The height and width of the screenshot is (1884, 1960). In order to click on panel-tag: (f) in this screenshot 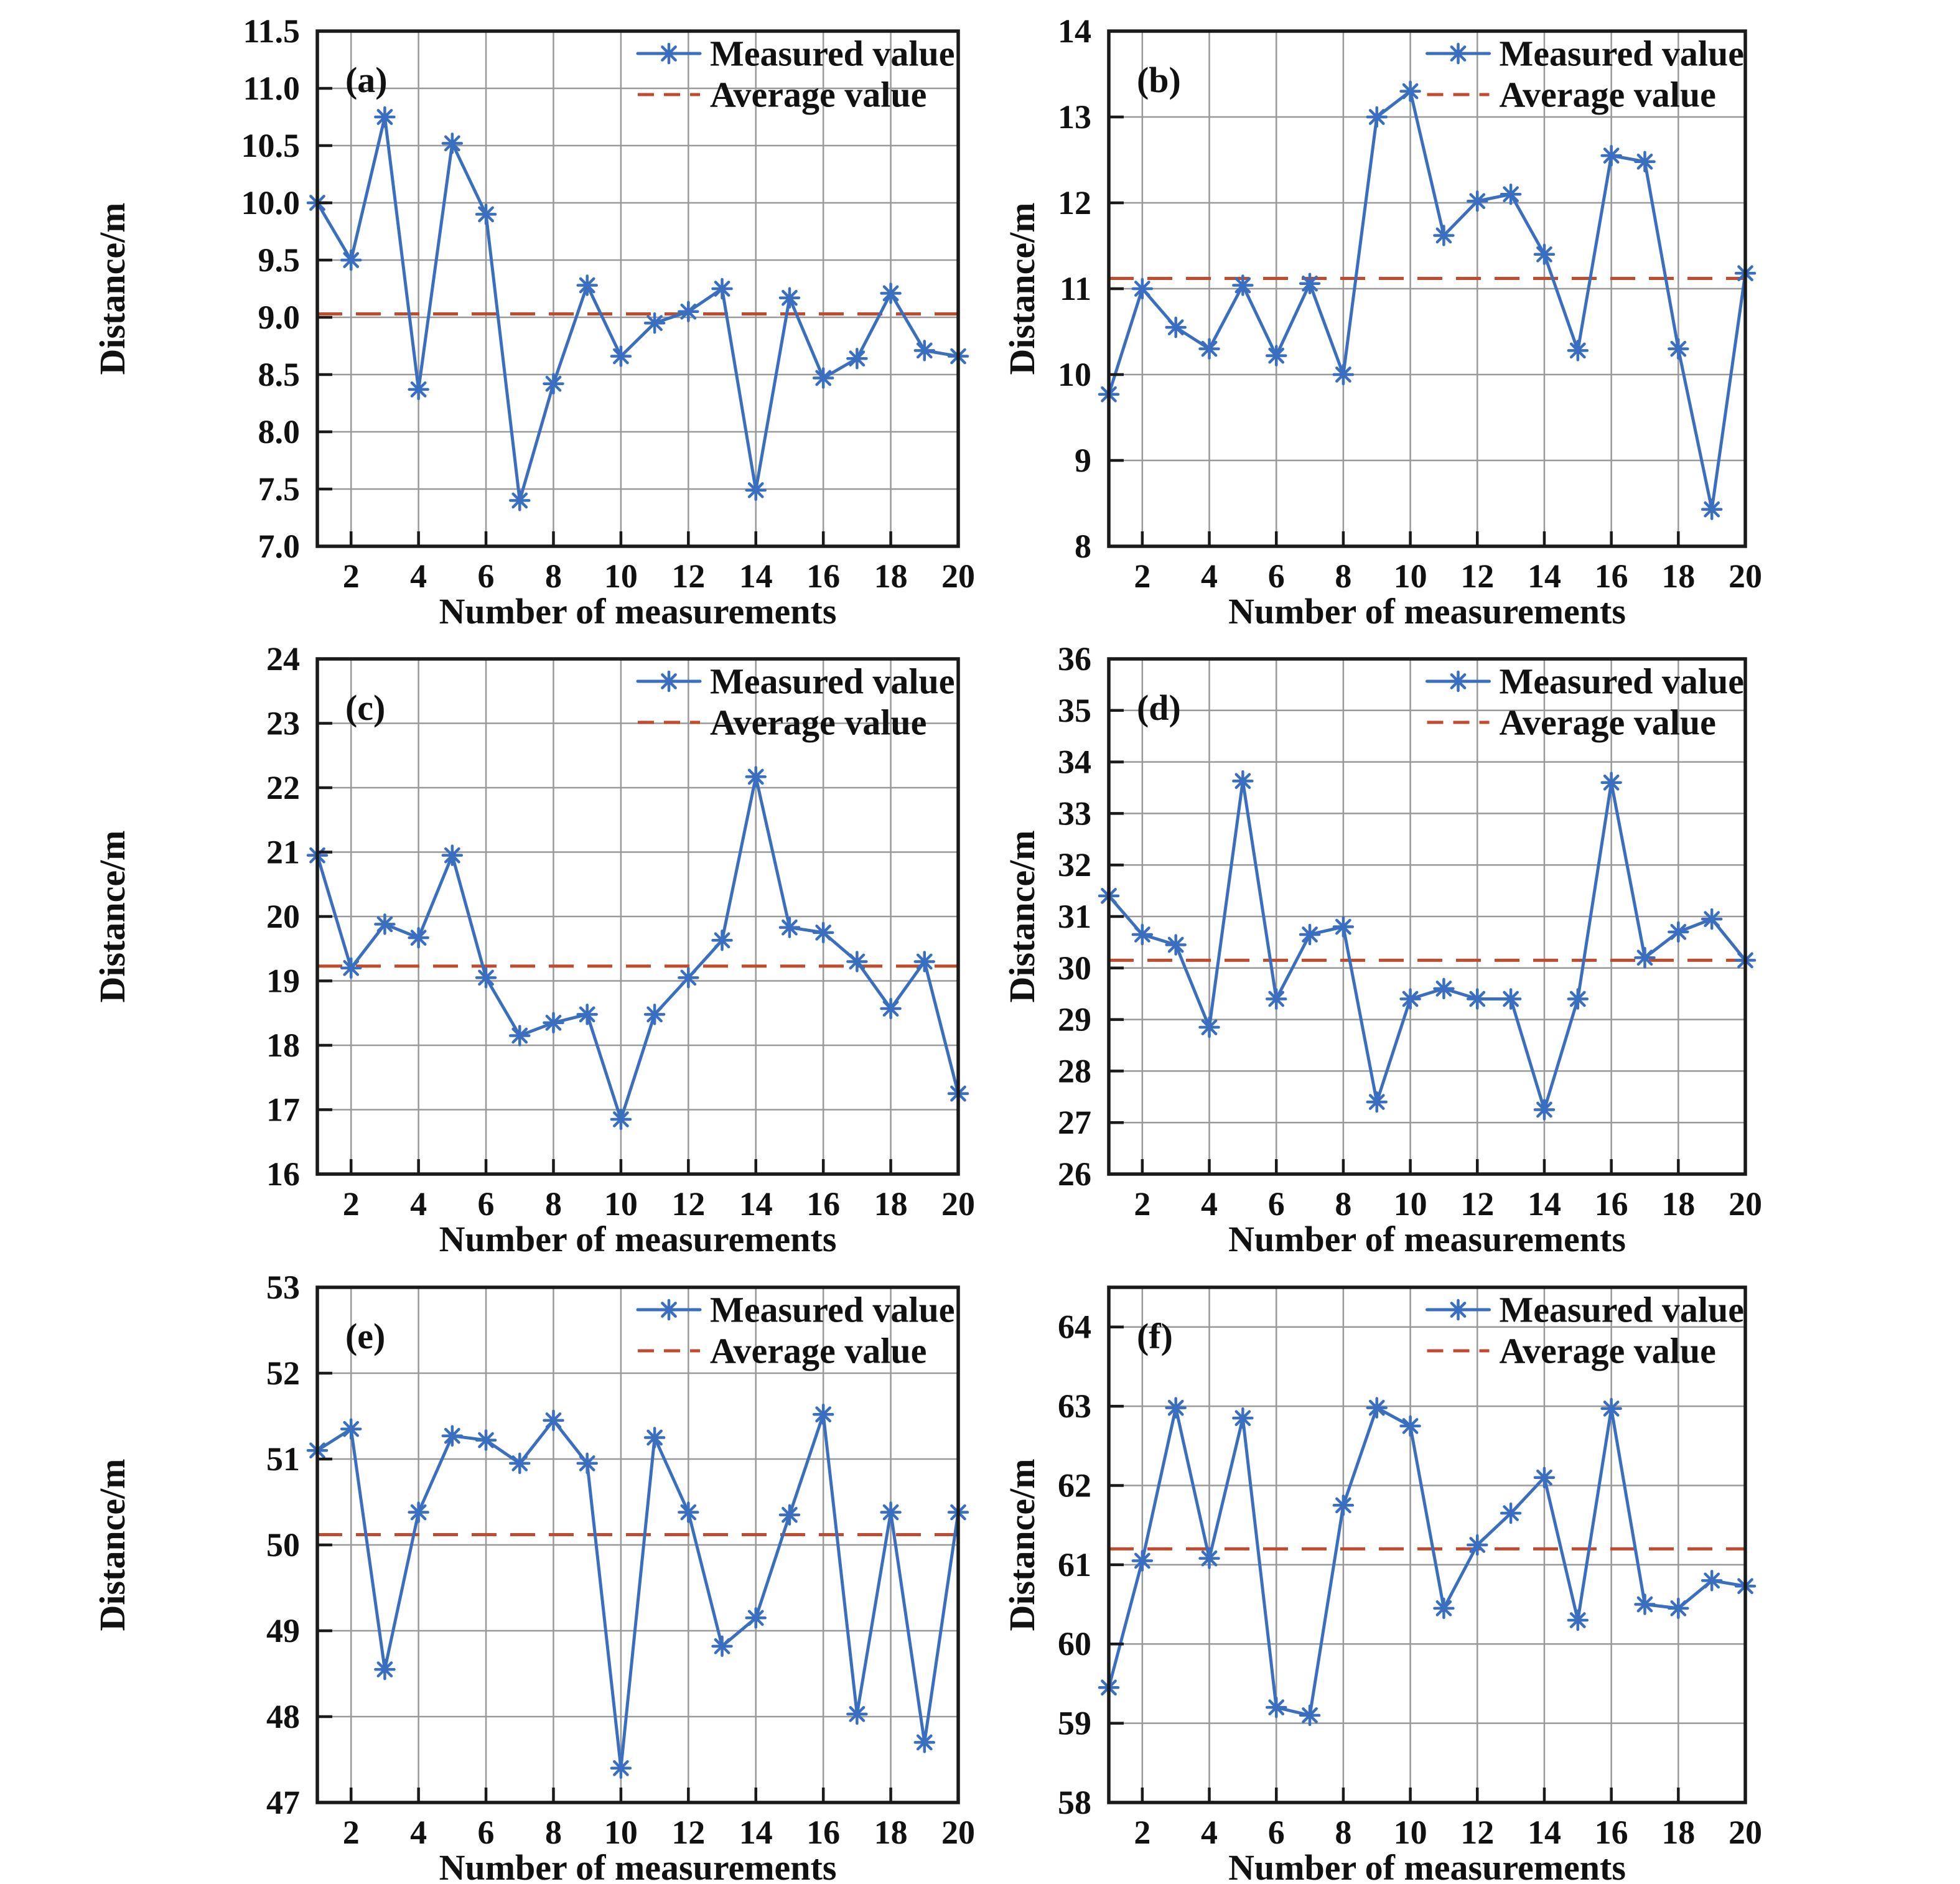, I will do `click(1155, 1336)`.